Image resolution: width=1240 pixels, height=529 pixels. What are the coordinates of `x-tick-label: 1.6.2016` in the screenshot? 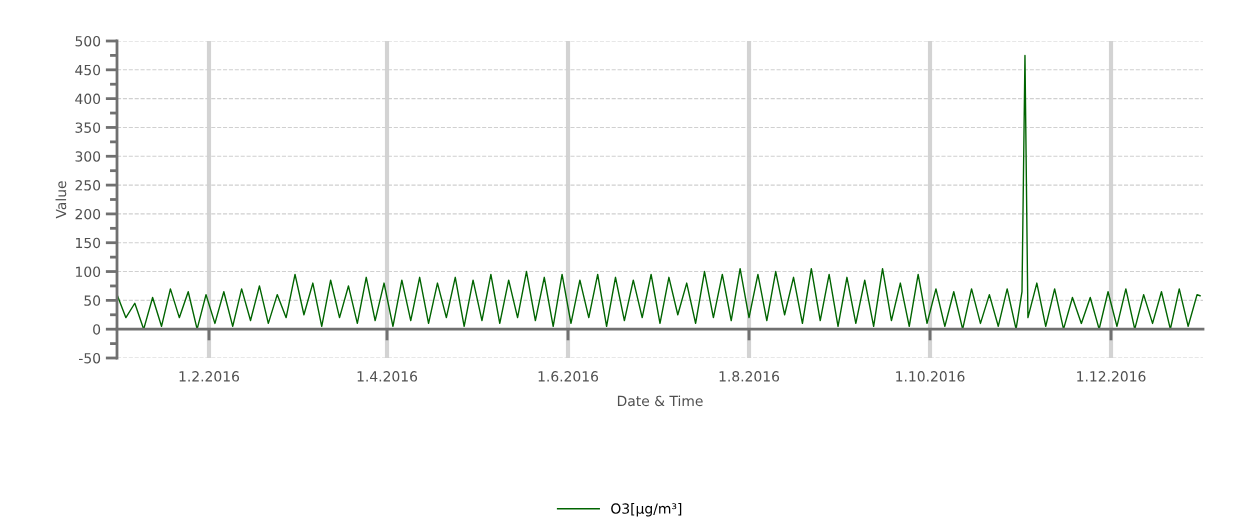 It's located at (568, 376).